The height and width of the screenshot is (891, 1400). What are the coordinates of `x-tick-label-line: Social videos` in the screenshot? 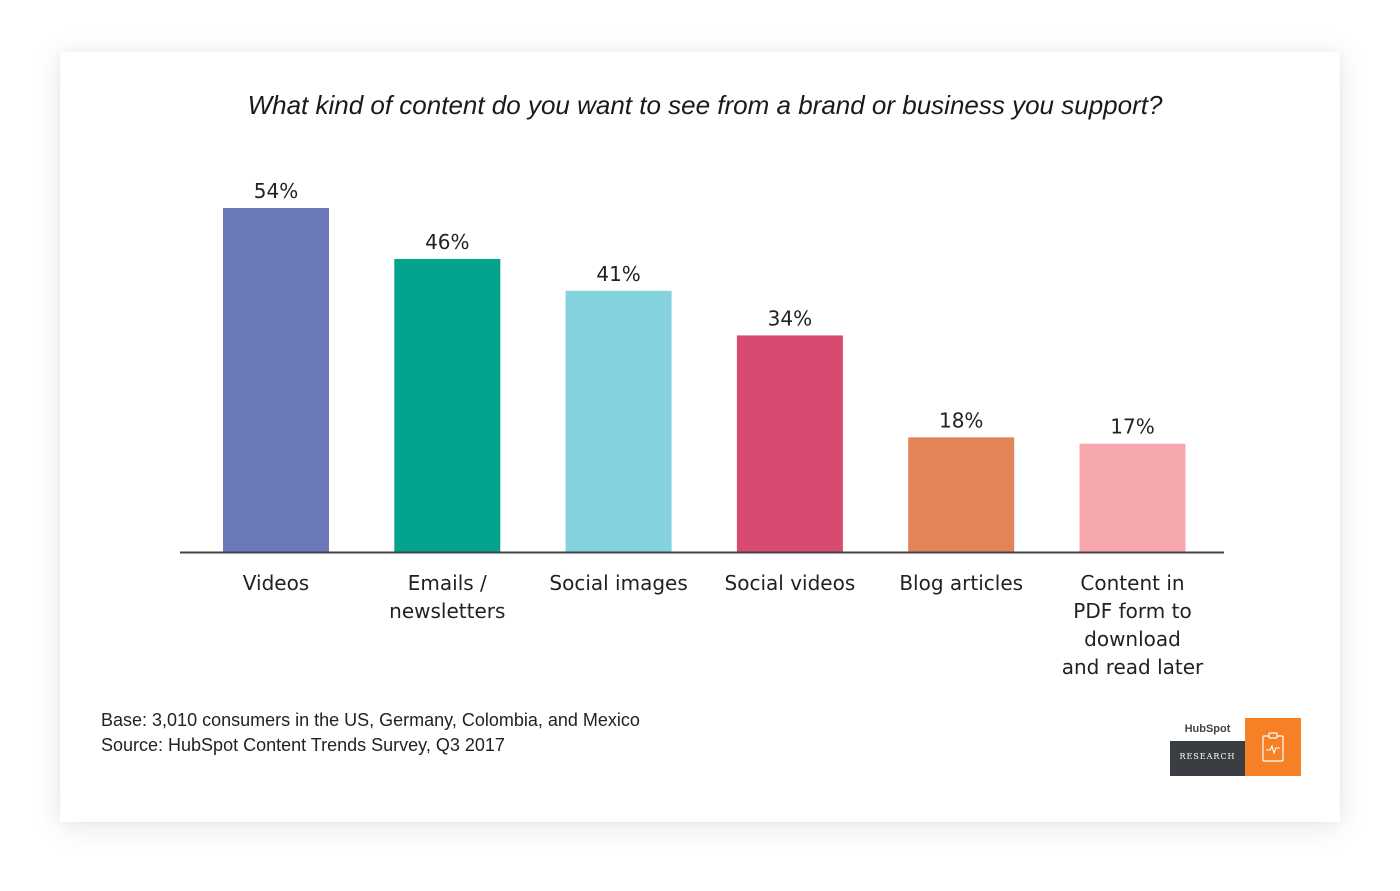 It's located at (790, 583).